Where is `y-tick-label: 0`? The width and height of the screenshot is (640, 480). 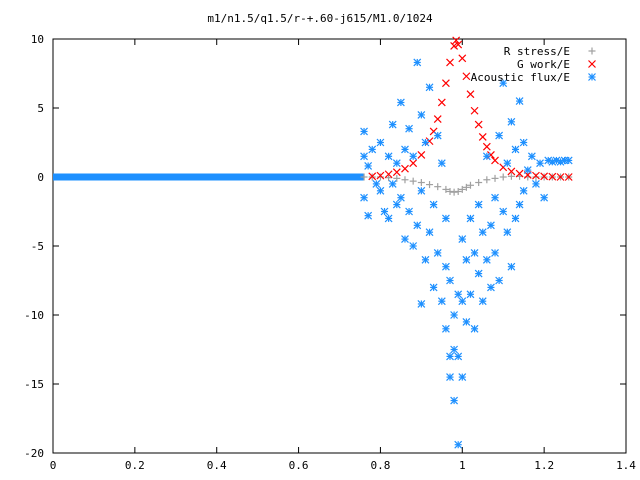 y-tick-label: 0 is located at coordinates (40, 177).